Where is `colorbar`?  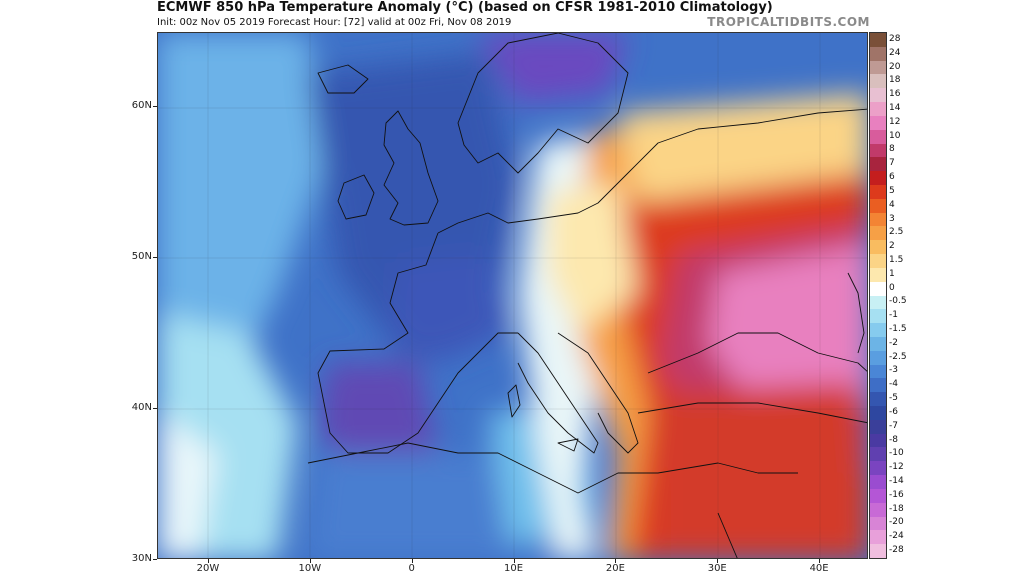 colorbar is located at coordinates (878, 295).